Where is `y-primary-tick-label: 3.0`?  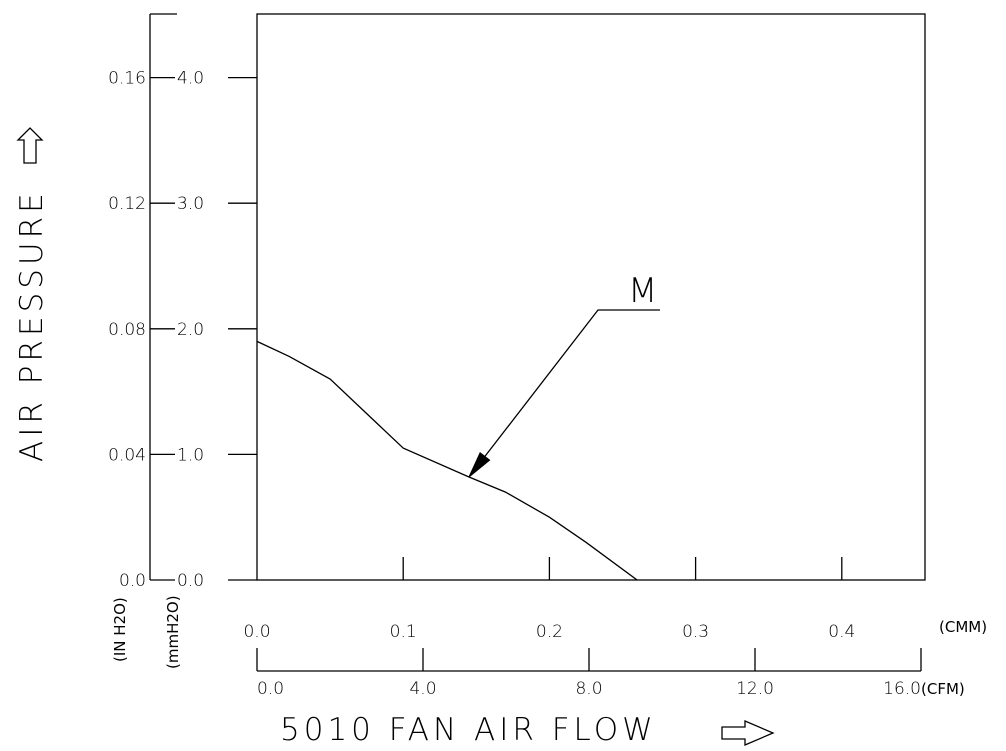 y-primary-tick-label: 3.0 is located at coordinates (190, 204).